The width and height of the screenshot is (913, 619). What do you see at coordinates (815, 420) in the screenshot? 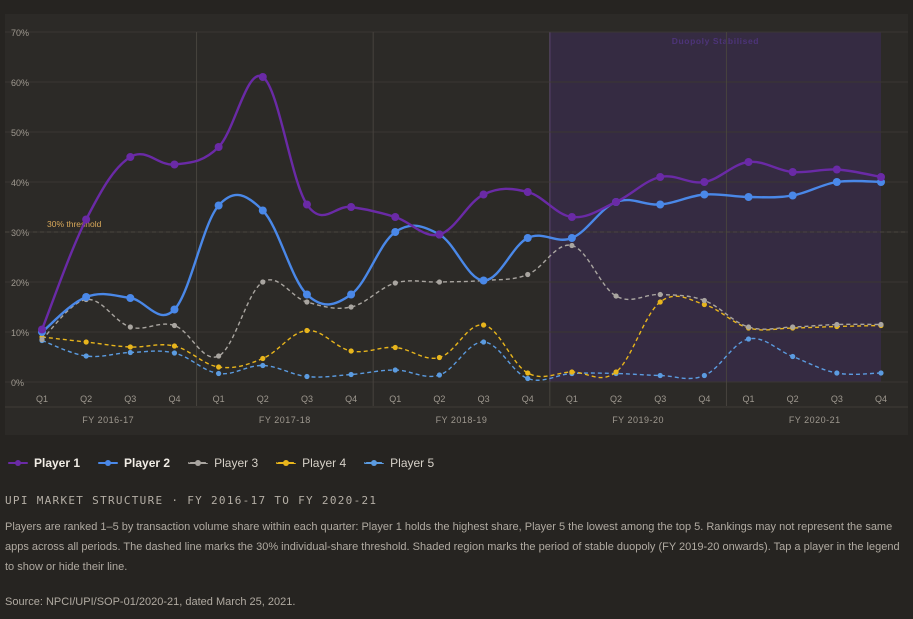
I see `fiscal-year-label: FY 2020-21` at bounding box center [815, 420].